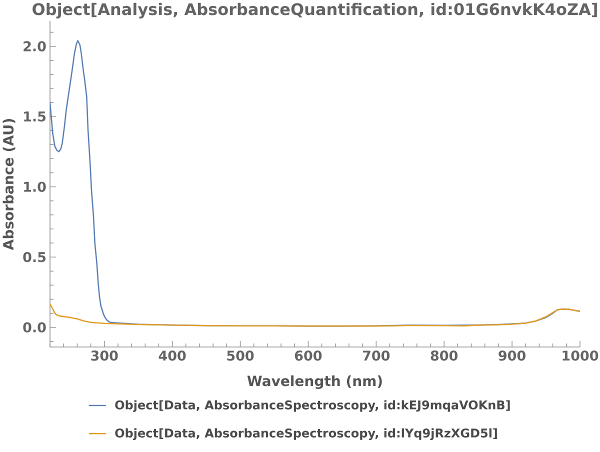 The image size is (600, 452). What do you see at coordinates (9, 184) in the screenshot?
I see `y-axis-title: Absorbance (AU)` at bounding box center [9, 184].